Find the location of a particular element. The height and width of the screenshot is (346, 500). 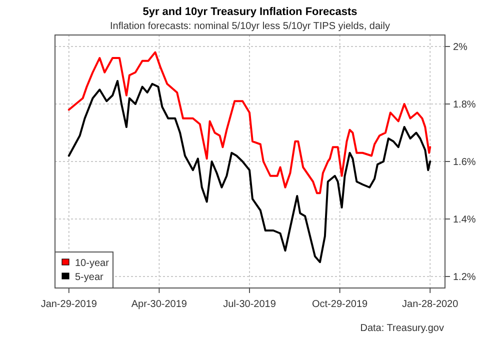

x-tick-label: Oct-29-2019 is located at coordinates (340, 304).